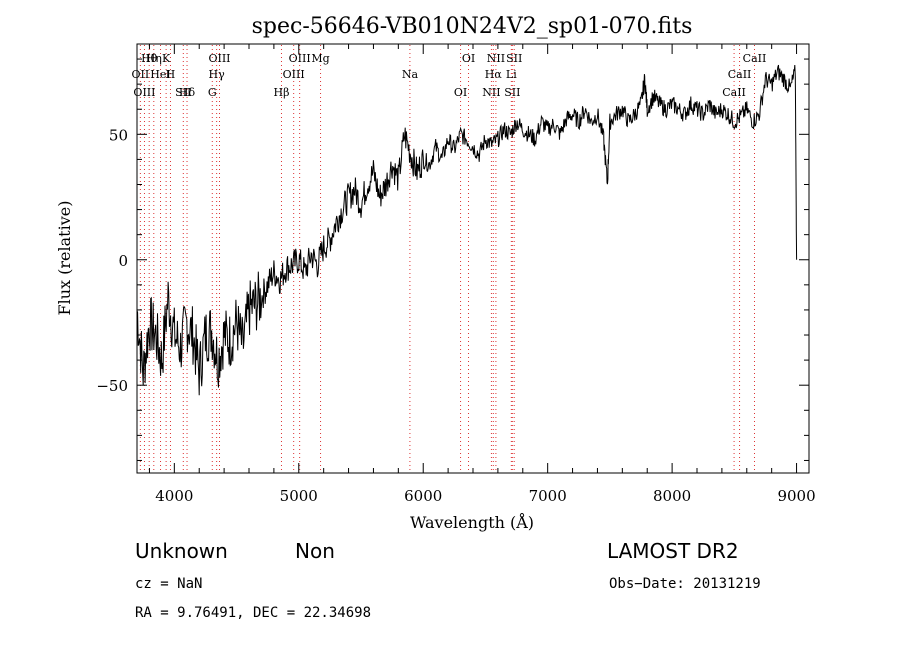  I want to click on line-label: OII, so click(141, 74).